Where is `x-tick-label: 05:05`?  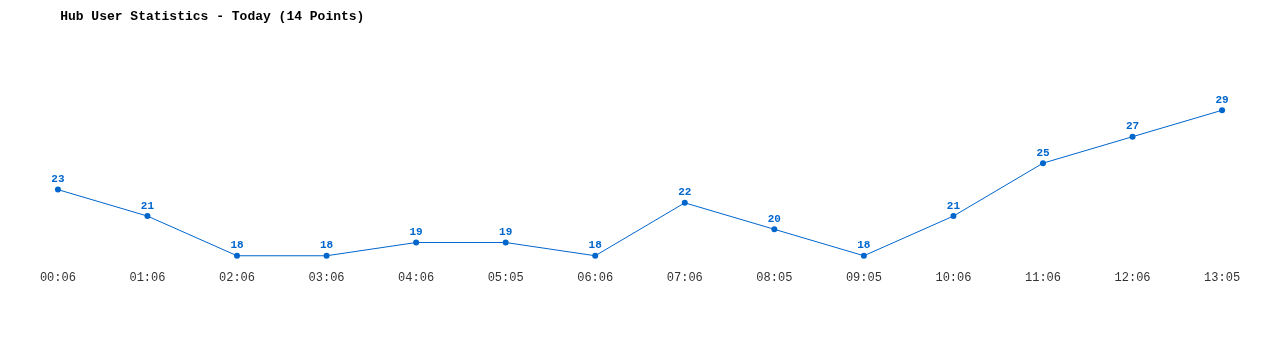
x-tick-label: 05:05 is located at coordinates (505, 278).